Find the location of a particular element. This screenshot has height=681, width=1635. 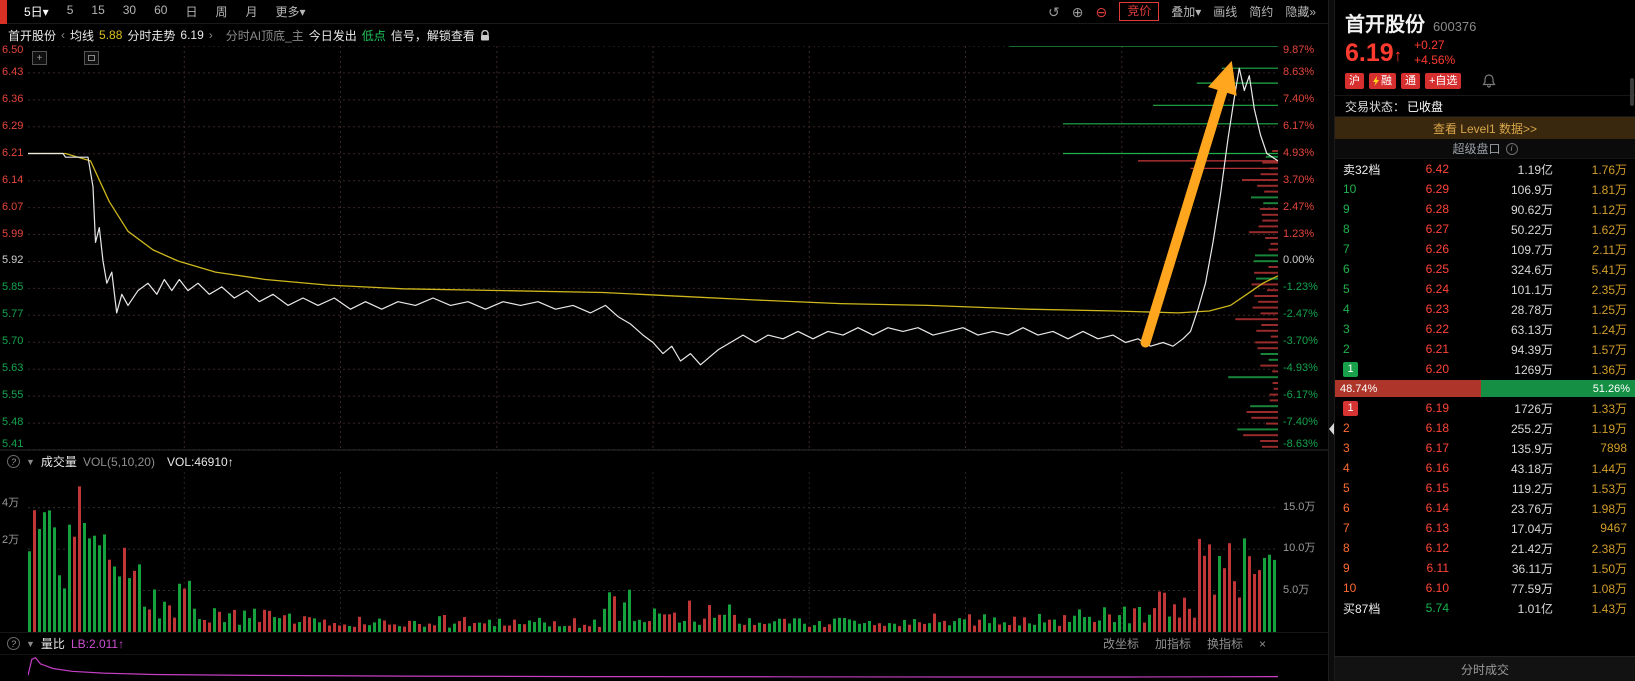

draw-line-button: 画线 is located at coordinates (1225, 12).